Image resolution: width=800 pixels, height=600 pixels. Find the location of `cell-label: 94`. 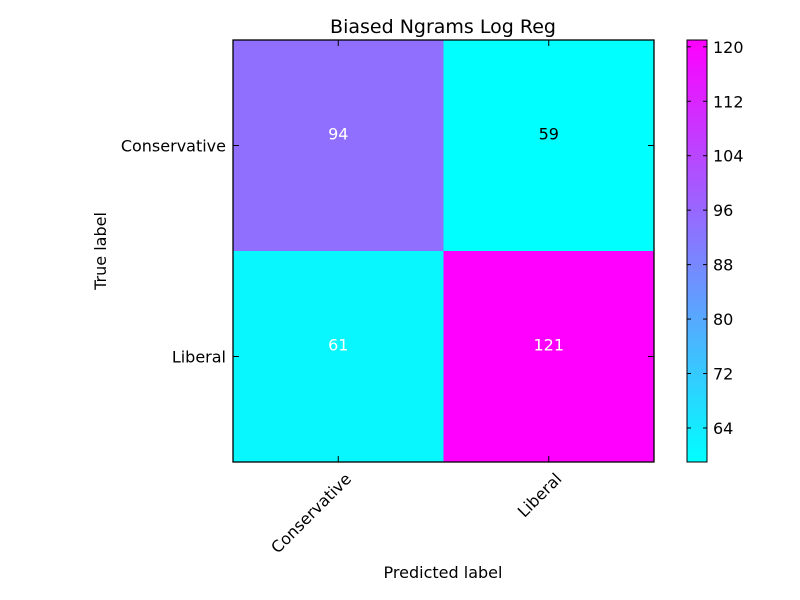

cell-label: 94 is located at coordinates (338, 134).